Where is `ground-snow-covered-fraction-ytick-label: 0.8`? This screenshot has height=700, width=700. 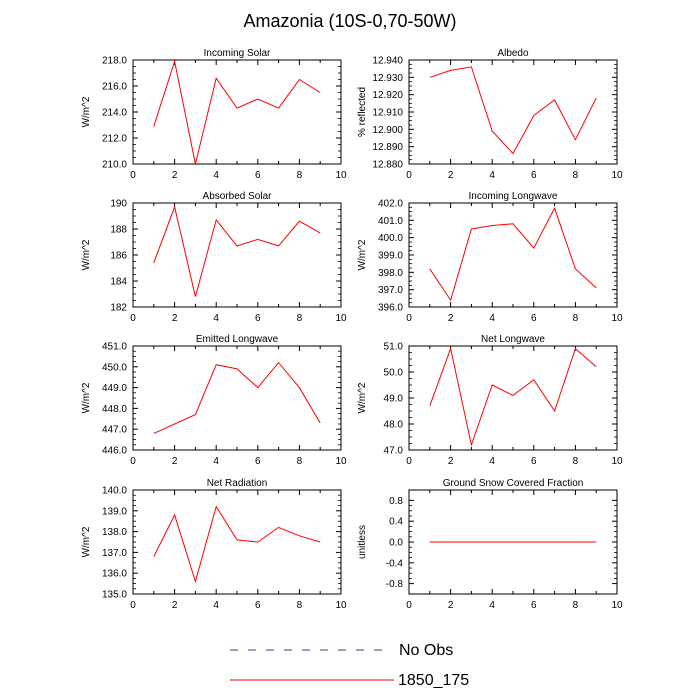
ground-snow-covered-fraction-ytick-label: 0.8 is located at coordinates (396, 501).